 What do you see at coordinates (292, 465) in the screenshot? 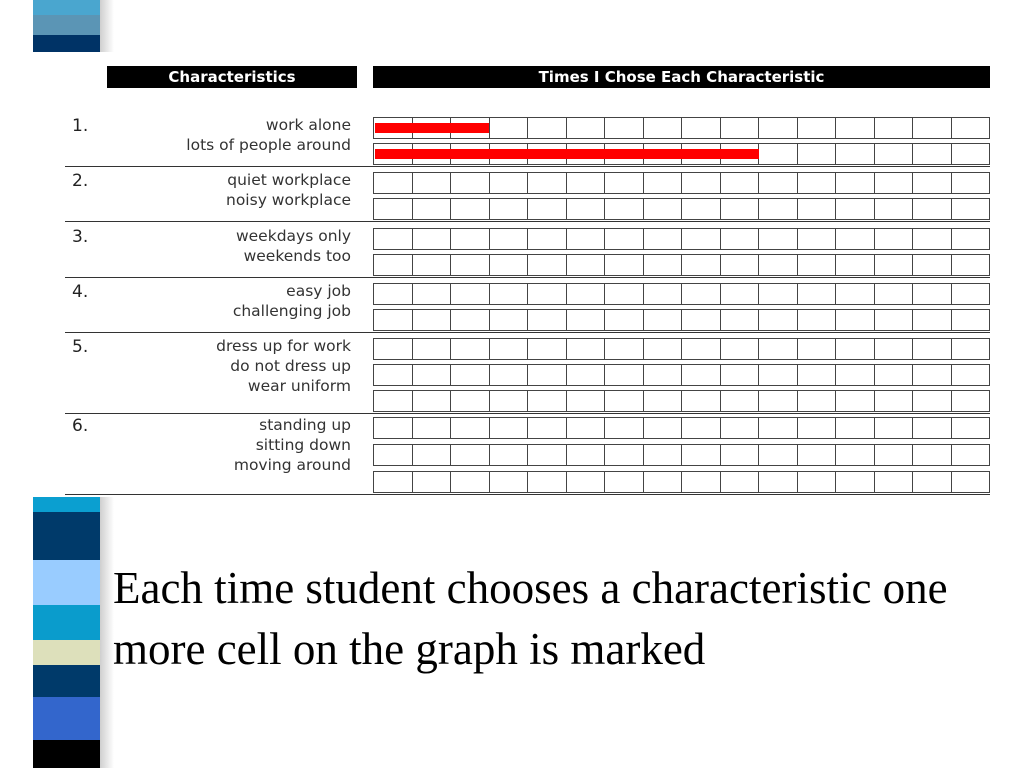
I see `characteristic-label: moving around` at bounding box center [292, 465].